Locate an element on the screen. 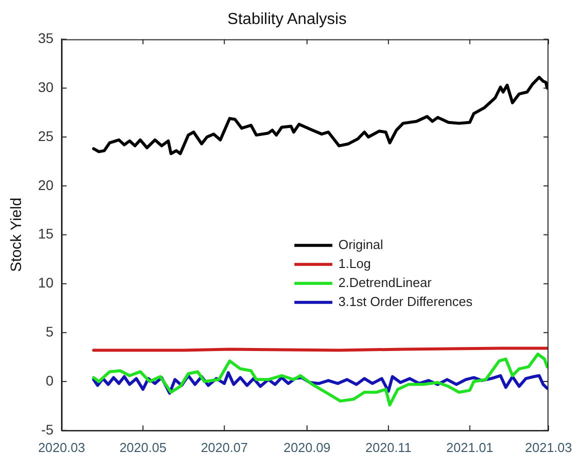  y-tick-label: 20 is located at coordinates (46, 184).